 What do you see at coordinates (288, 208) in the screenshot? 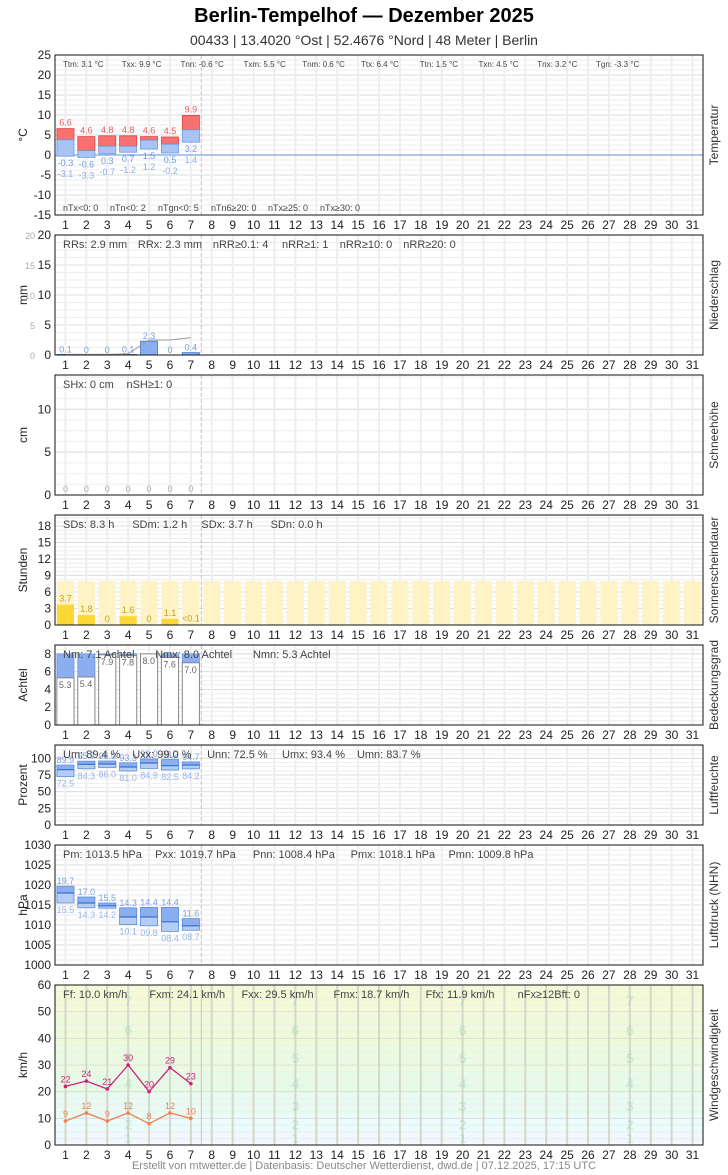
I see `svg-text: nTx≥25: 0` at bounding box center [288, 208].